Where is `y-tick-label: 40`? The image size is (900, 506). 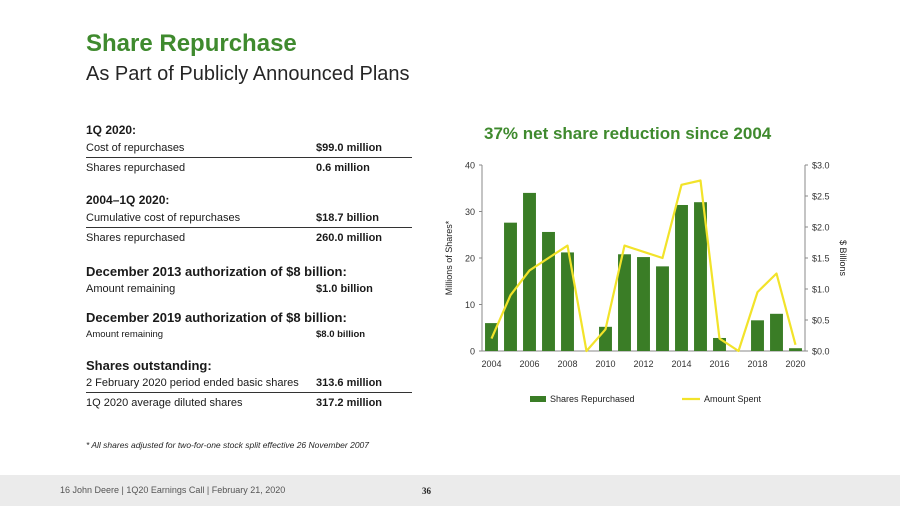 y-tick-label: 40 is located at coordinates (470, 166).